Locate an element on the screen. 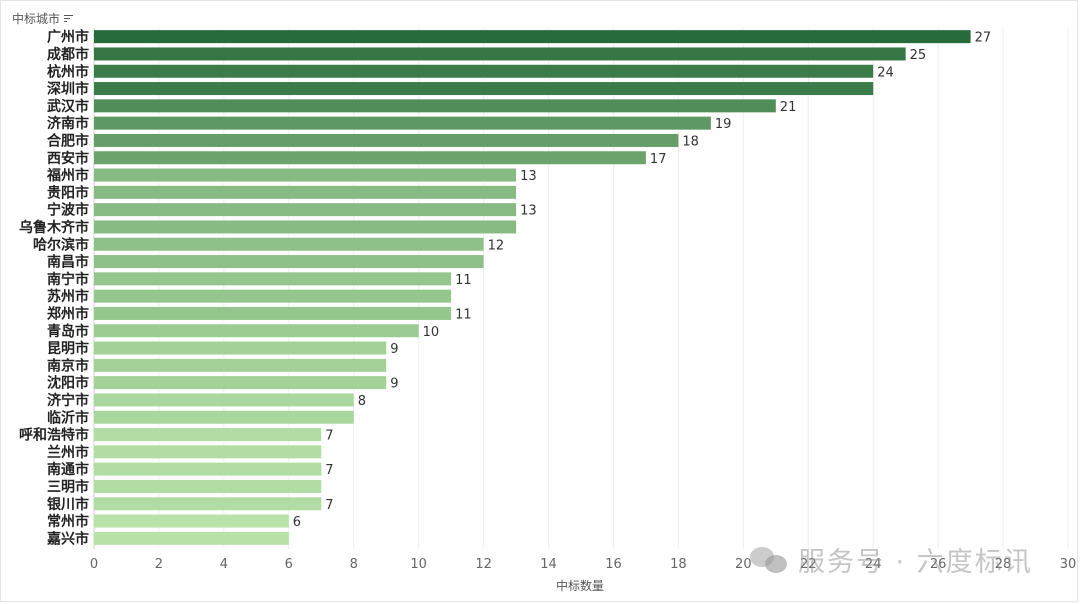 Image resolution: width=1080 pixels, height=604 pixels. x-tick-label: 28 is located at coordinates (1003, 564).